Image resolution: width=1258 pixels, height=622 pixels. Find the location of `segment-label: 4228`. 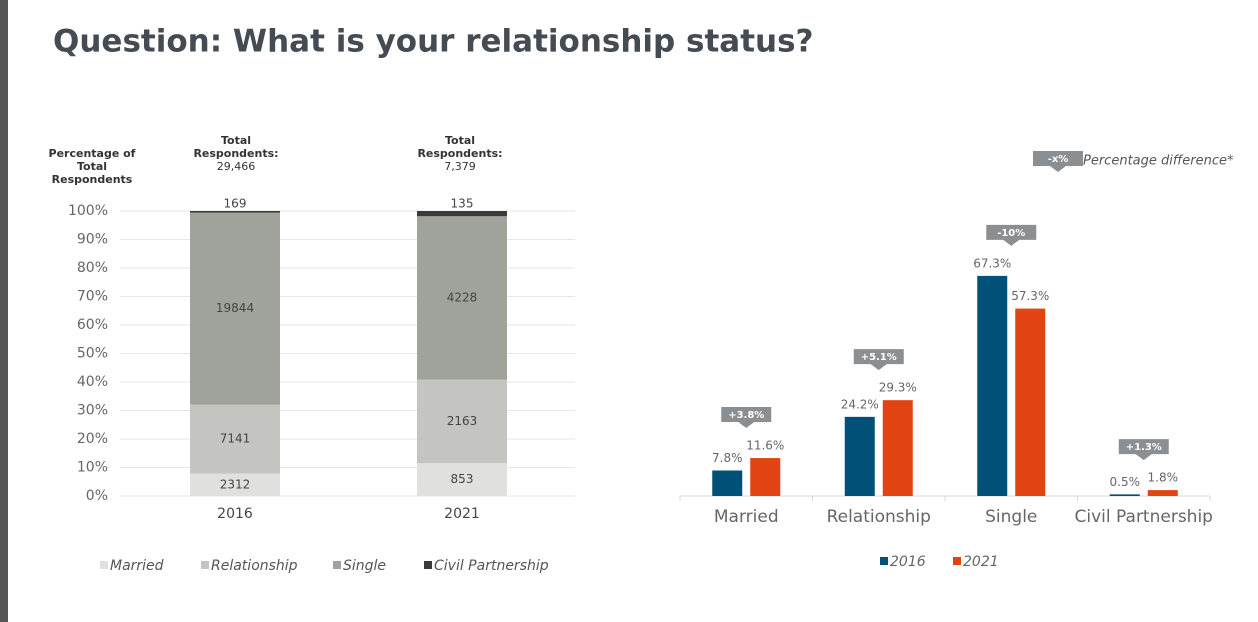

segment-label: 4228 is located at coordinates (462, 297).